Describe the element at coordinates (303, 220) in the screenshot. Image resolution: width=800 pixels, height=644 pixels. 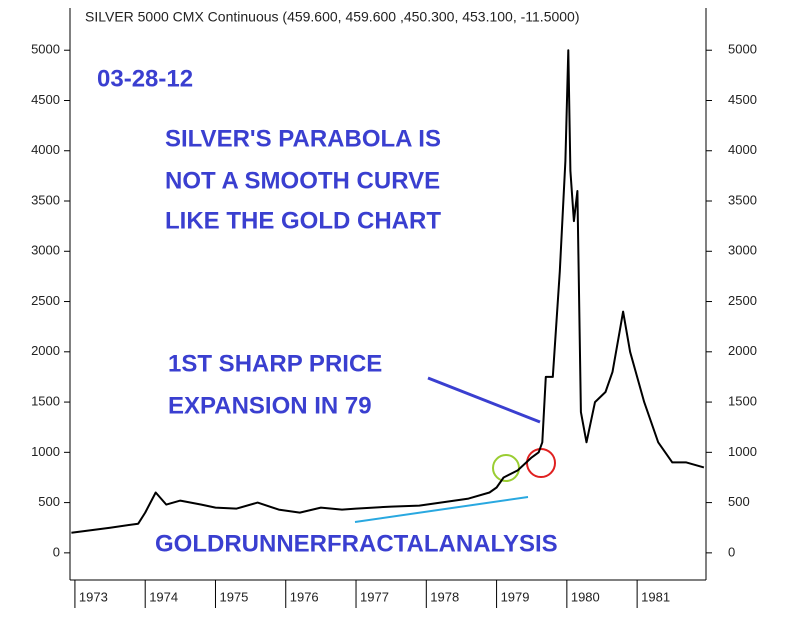
I see `annotation: LIKE THE GOLD CHART` at that location.